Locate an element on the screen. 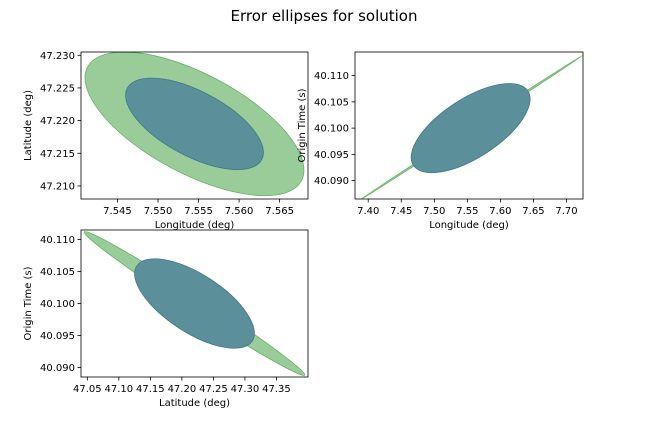  y-axis-label: Latitude (deg) is located at coordinates (28, 125).